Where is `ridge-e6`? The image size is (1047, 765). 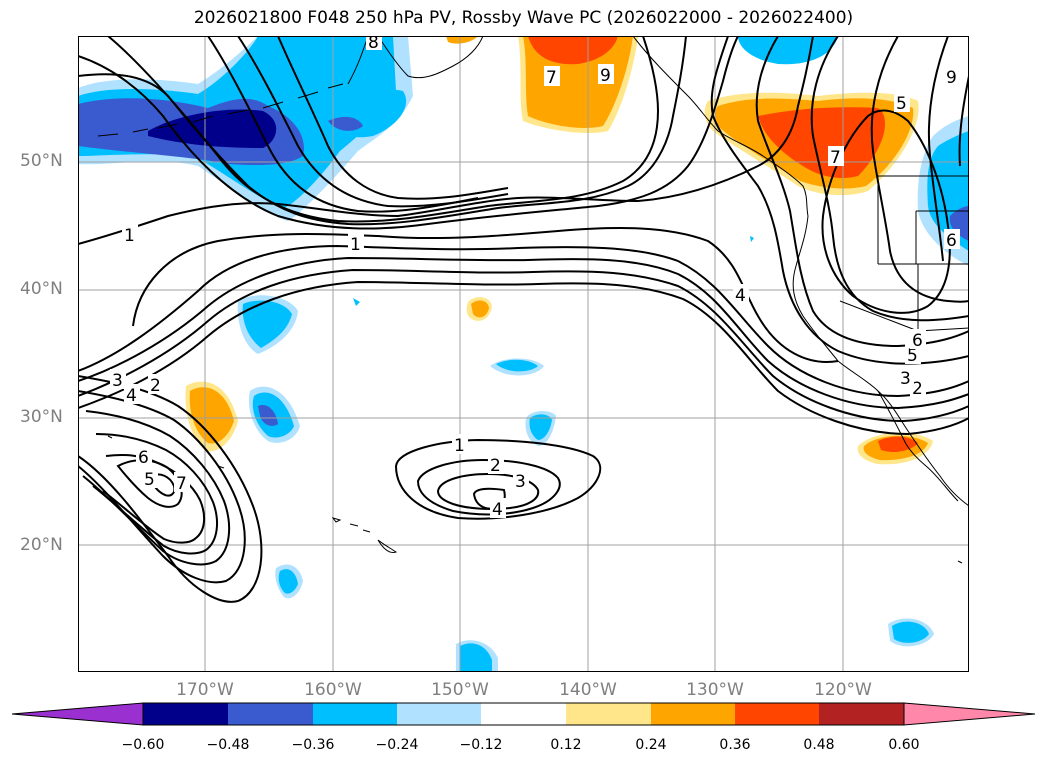
ridge-e6 is located at coordinates (963, 121).